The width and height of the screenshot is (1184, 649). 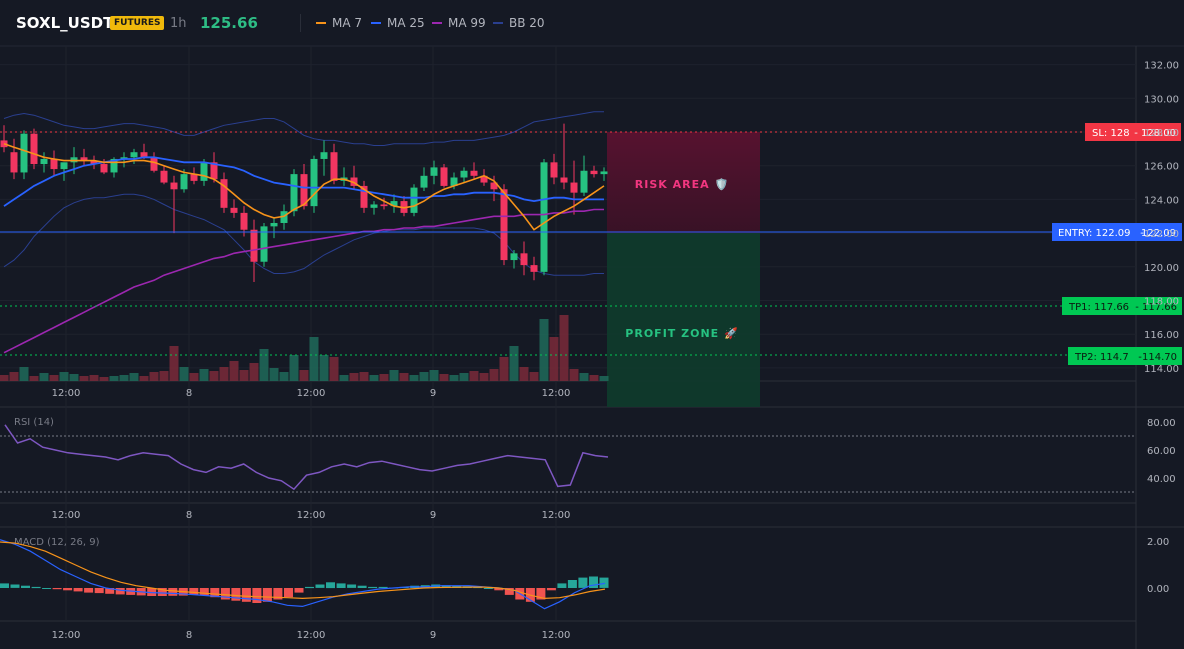 What do you see at coordinates (1133, 132) in the screenshot?
I see `sl-level-tag` at bounding box center [1133, 132].